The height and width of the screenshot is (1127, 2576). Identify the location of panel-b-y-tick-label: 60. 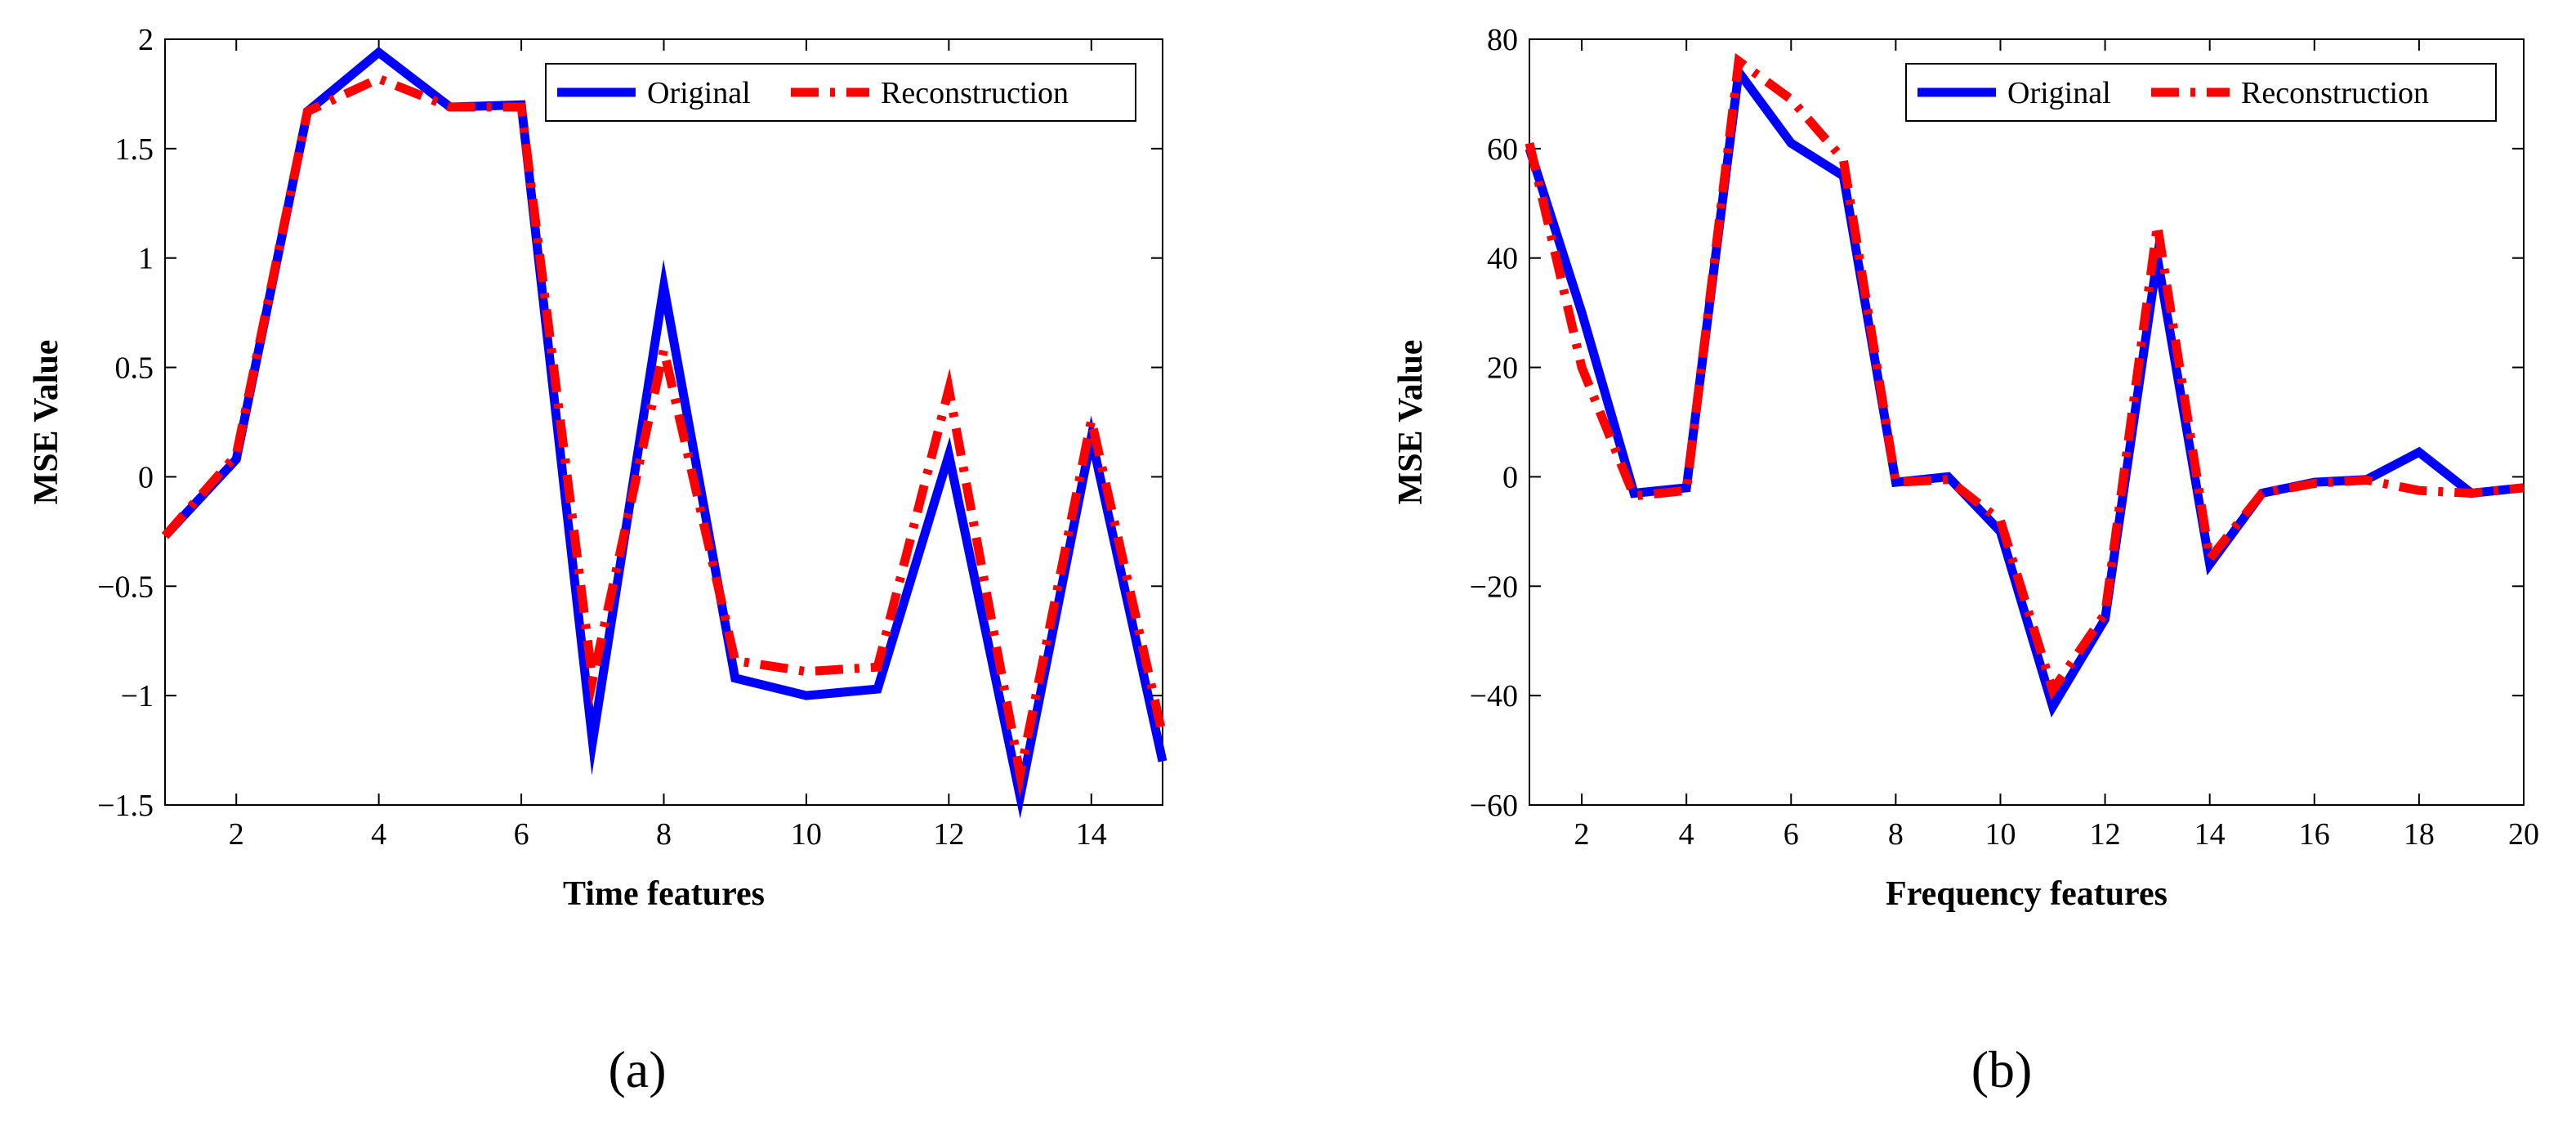
(1503, 149).